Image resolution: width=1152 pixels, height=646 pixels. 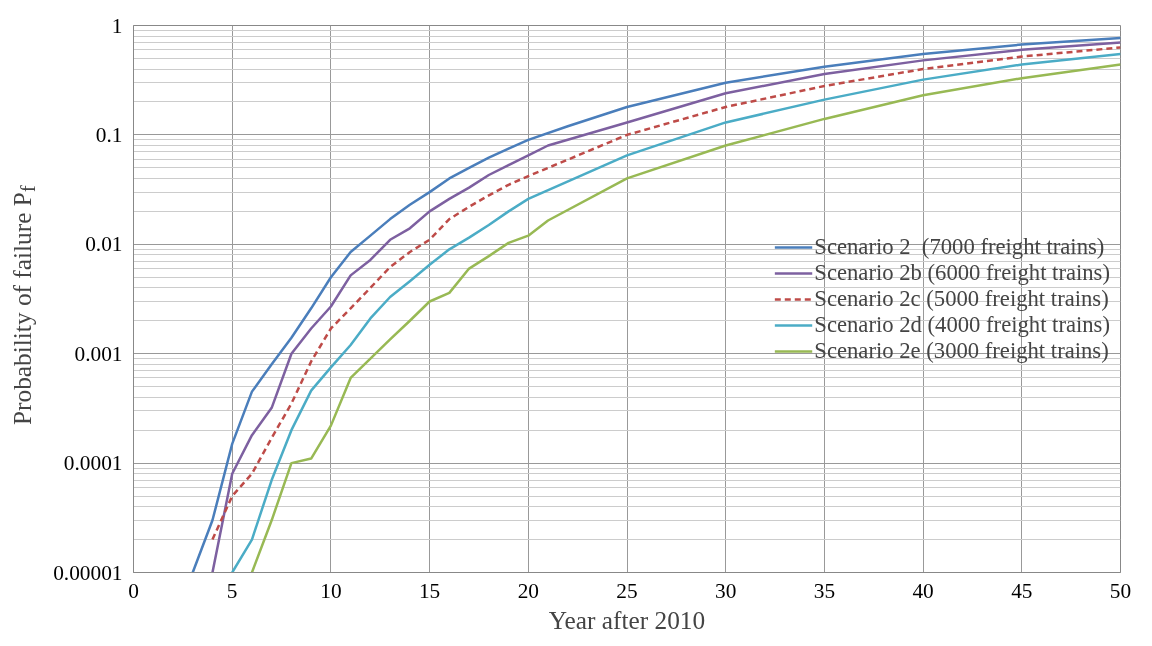 What do you see at coordinates (962, 272) in the screenshot?
I see `legend-label: Scenario 2b (6000 freight trains)` at bounding box center [962, 272].